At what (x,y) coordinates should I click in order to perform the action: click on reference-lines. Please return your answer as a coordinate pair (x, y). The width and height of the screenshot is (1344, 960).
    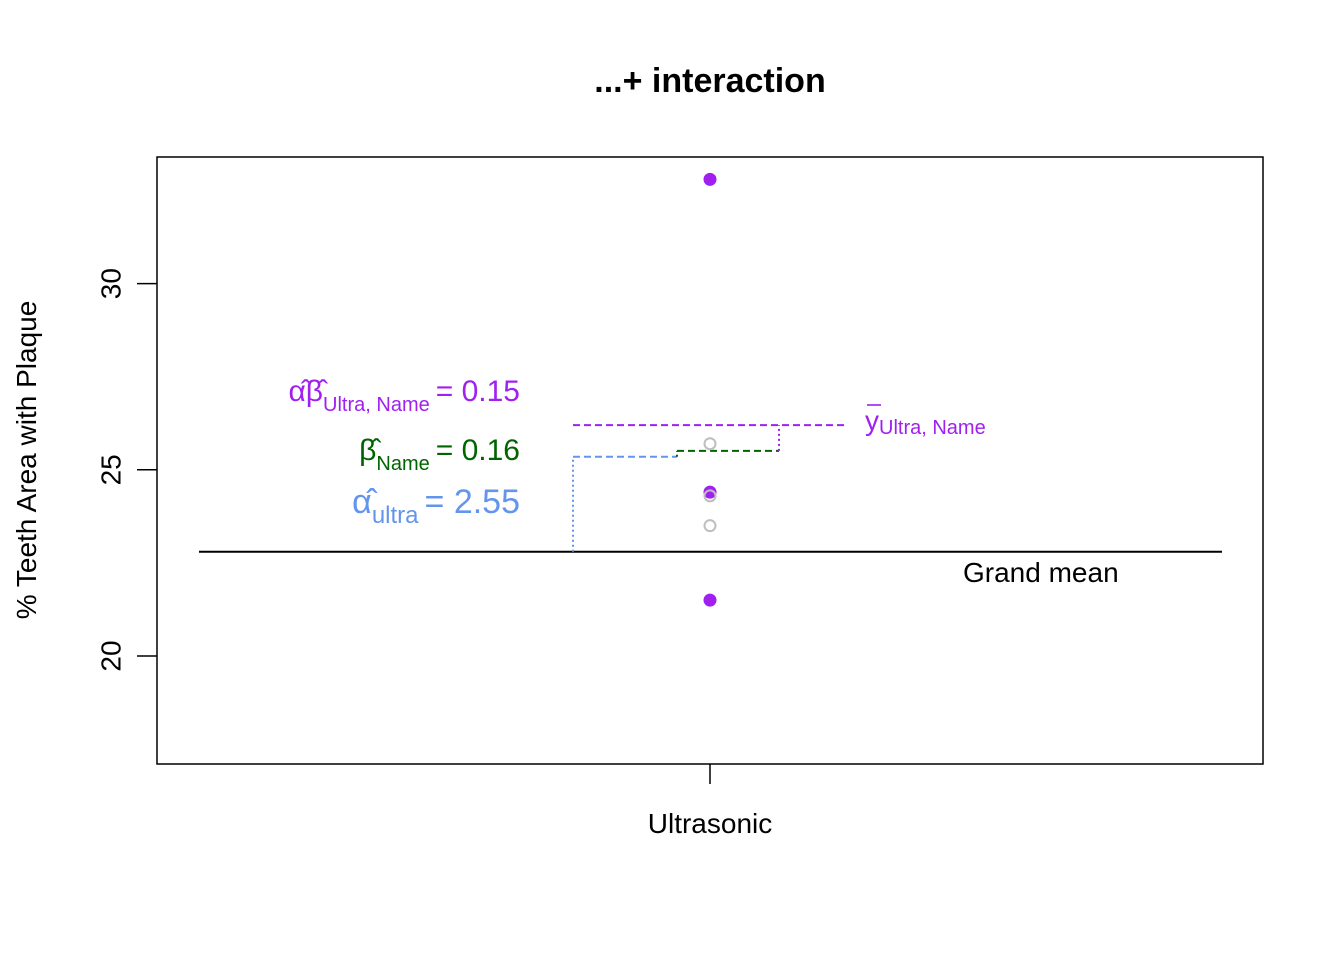
    Looking at the image, I should click on (710, 488).